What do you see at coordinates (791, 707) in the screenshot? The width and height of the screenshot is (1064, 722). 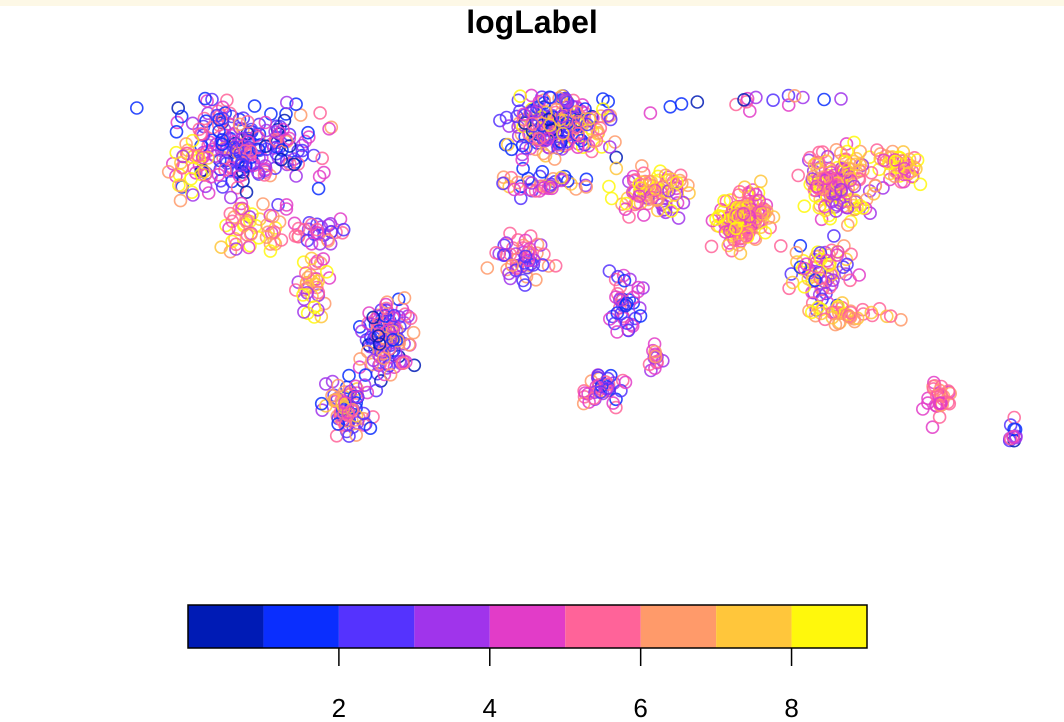 I see `colorbar-tick-label-8: 8` at bounding box center [791, 707].